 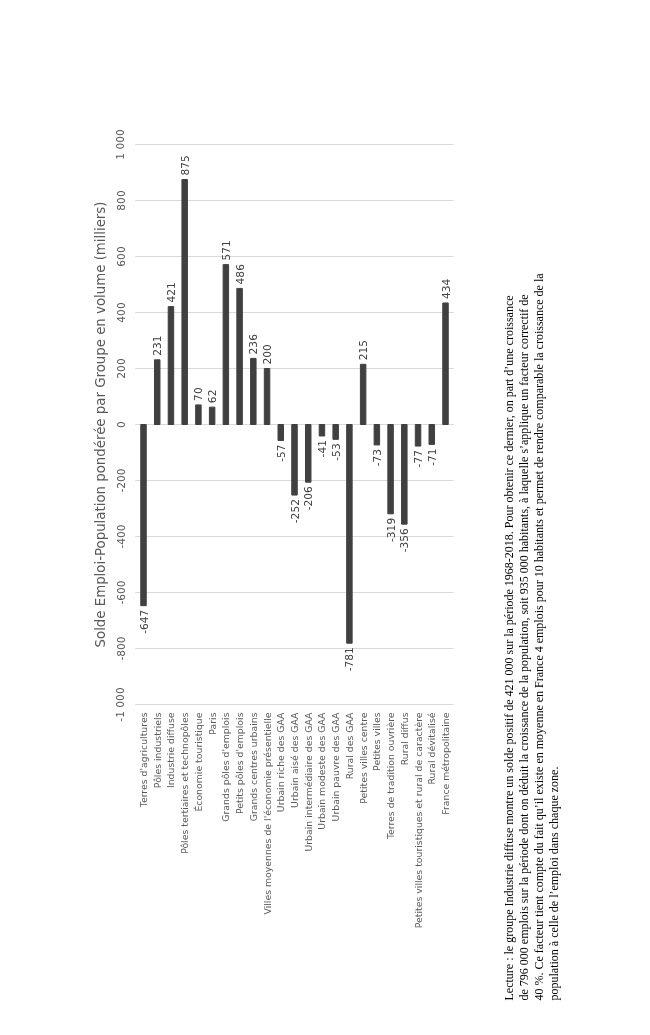 What do you see at coordinates (171, 750) in the screenshot?
I see `x-tick-label: Industrie diffuse` at bounding box center [171, 750].